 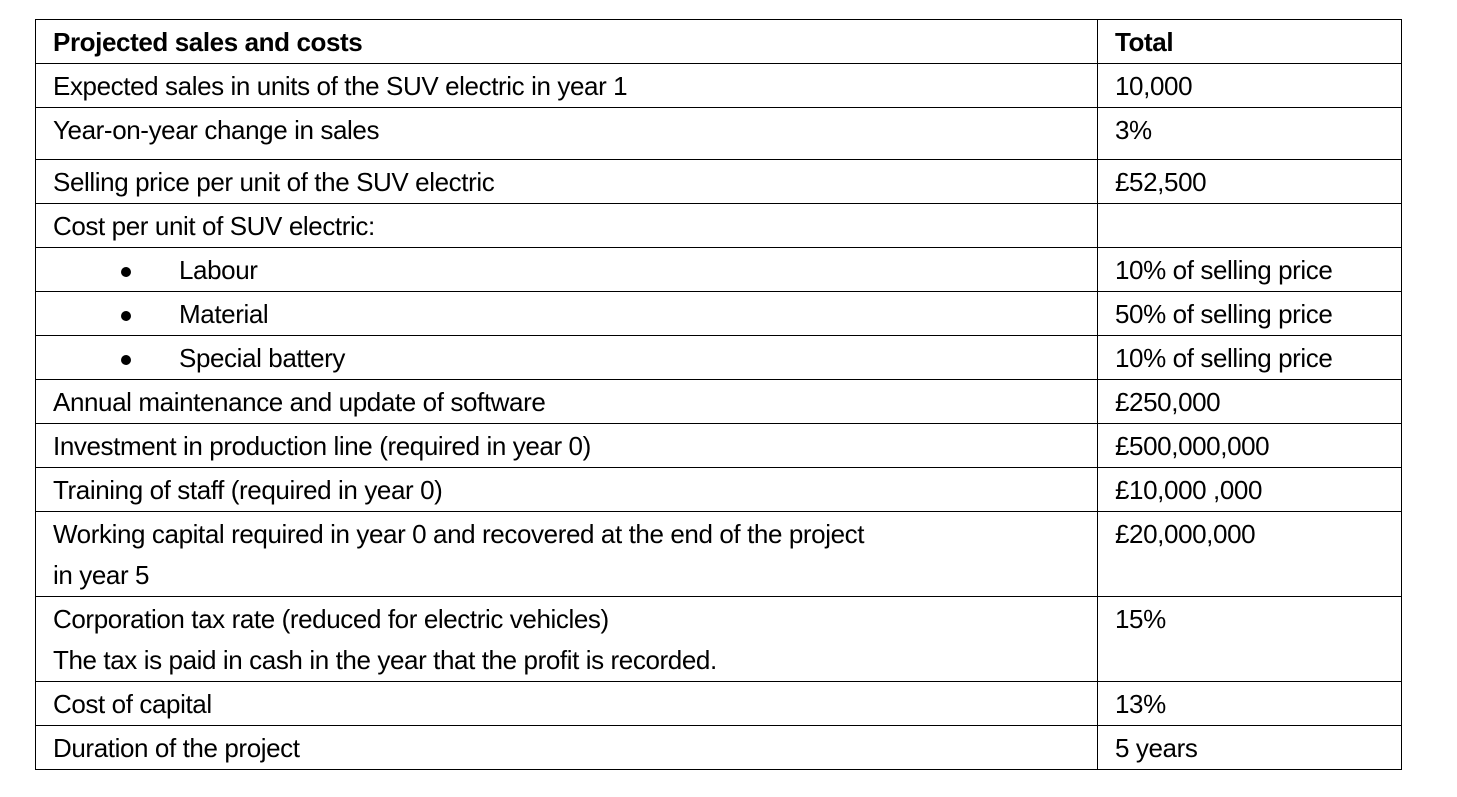 What do you see at coordinates (1249, 554) in the screenshot?
I see `row-value: £20,000,000` at bounding box center [1249, 554].